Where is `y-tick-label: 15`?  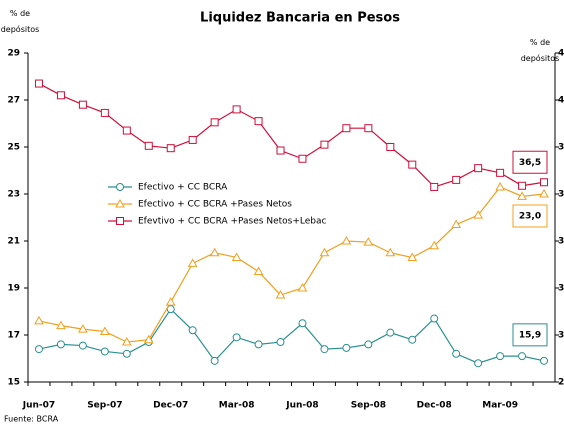 y-tick-label: 15 is located at coordinates (13, 383).